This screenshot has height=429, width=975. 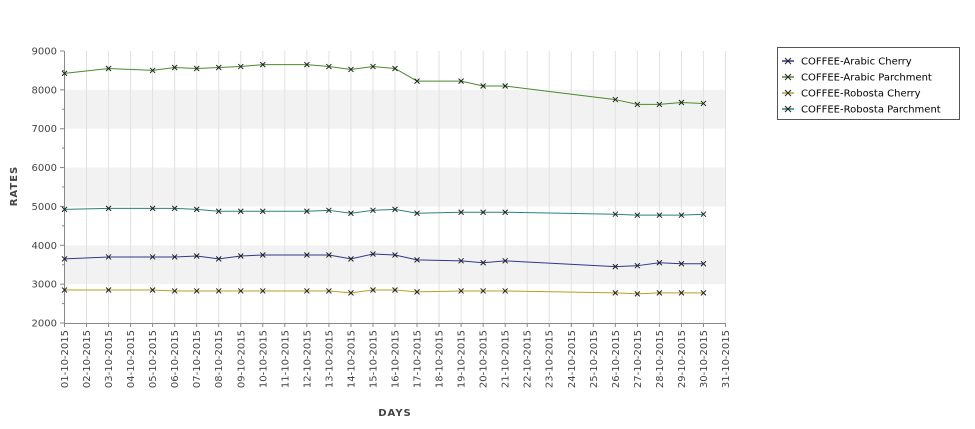 What do you see at coordinates (329, 359) in the screenshot?
I see `x-tick-label: 13-10-2015` at bounding box center [329, 359].